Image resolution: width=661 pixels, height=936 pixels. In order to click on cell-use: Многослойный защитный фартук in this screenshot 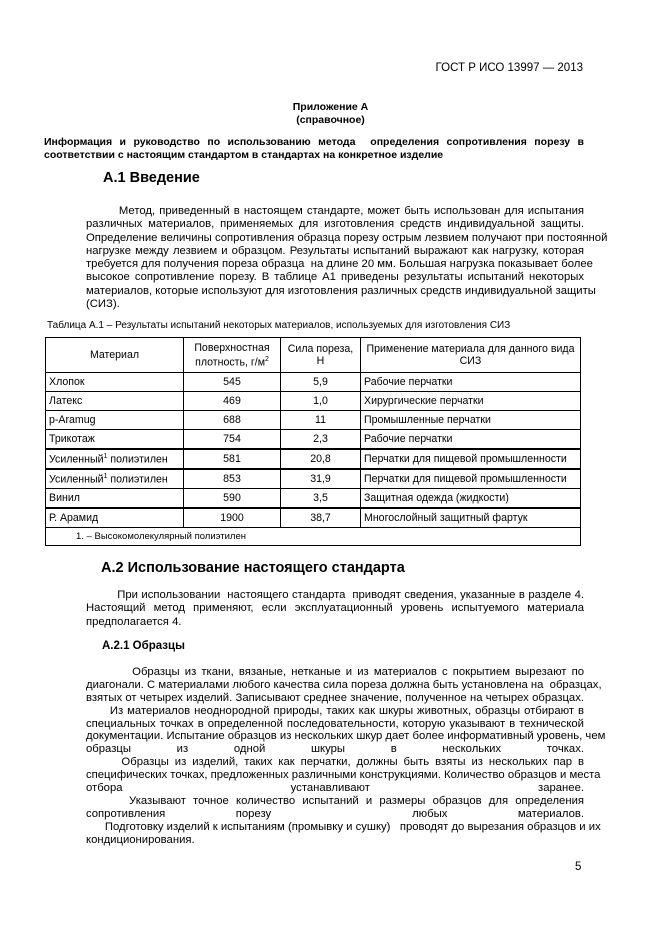, I will do `click(470, 517)`.